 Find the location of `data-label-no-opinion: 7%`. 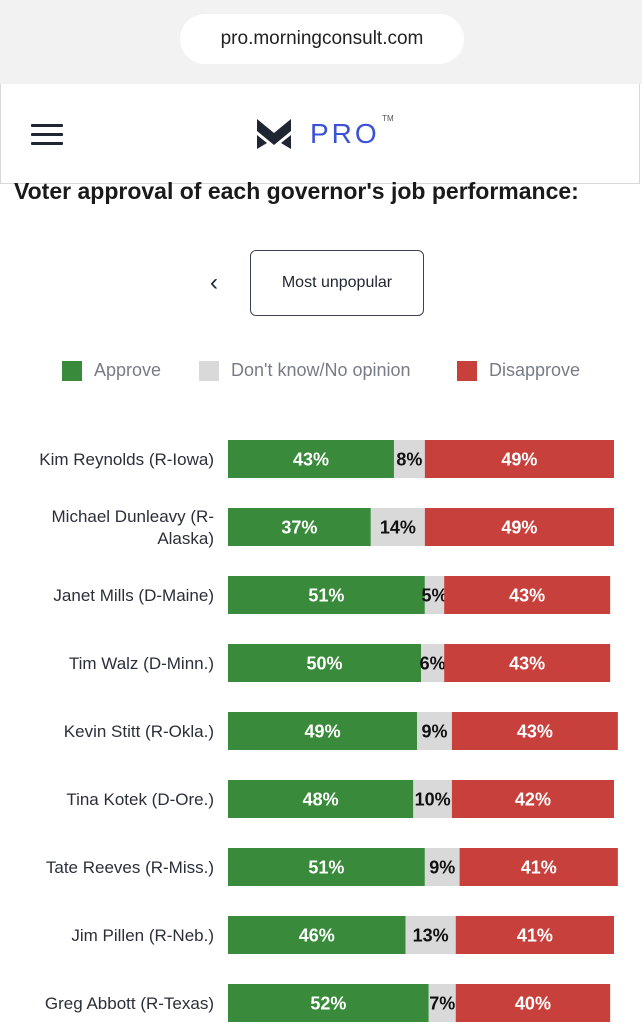

data-label-no-opinion: 7% is located at coordinates (442, 1004).